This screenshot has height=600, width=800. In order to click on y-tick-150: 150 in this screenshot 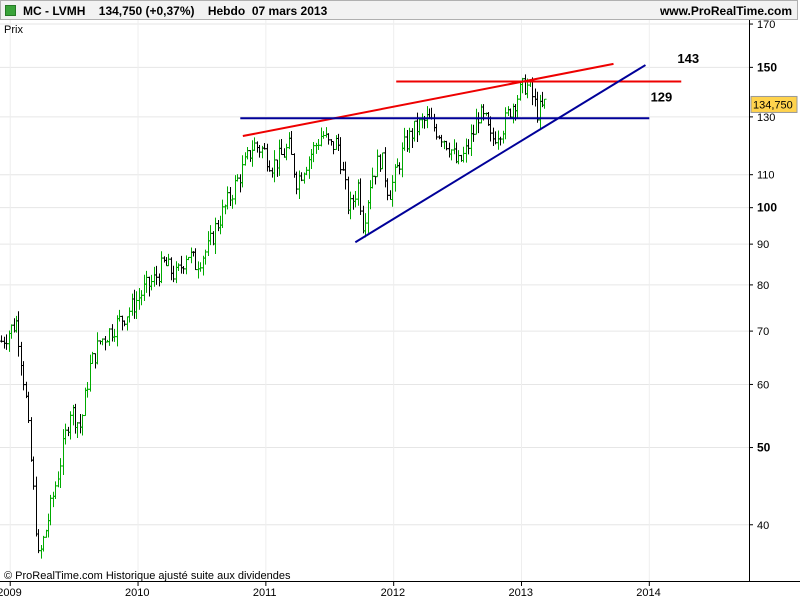, I will do `click(767, 67)`.